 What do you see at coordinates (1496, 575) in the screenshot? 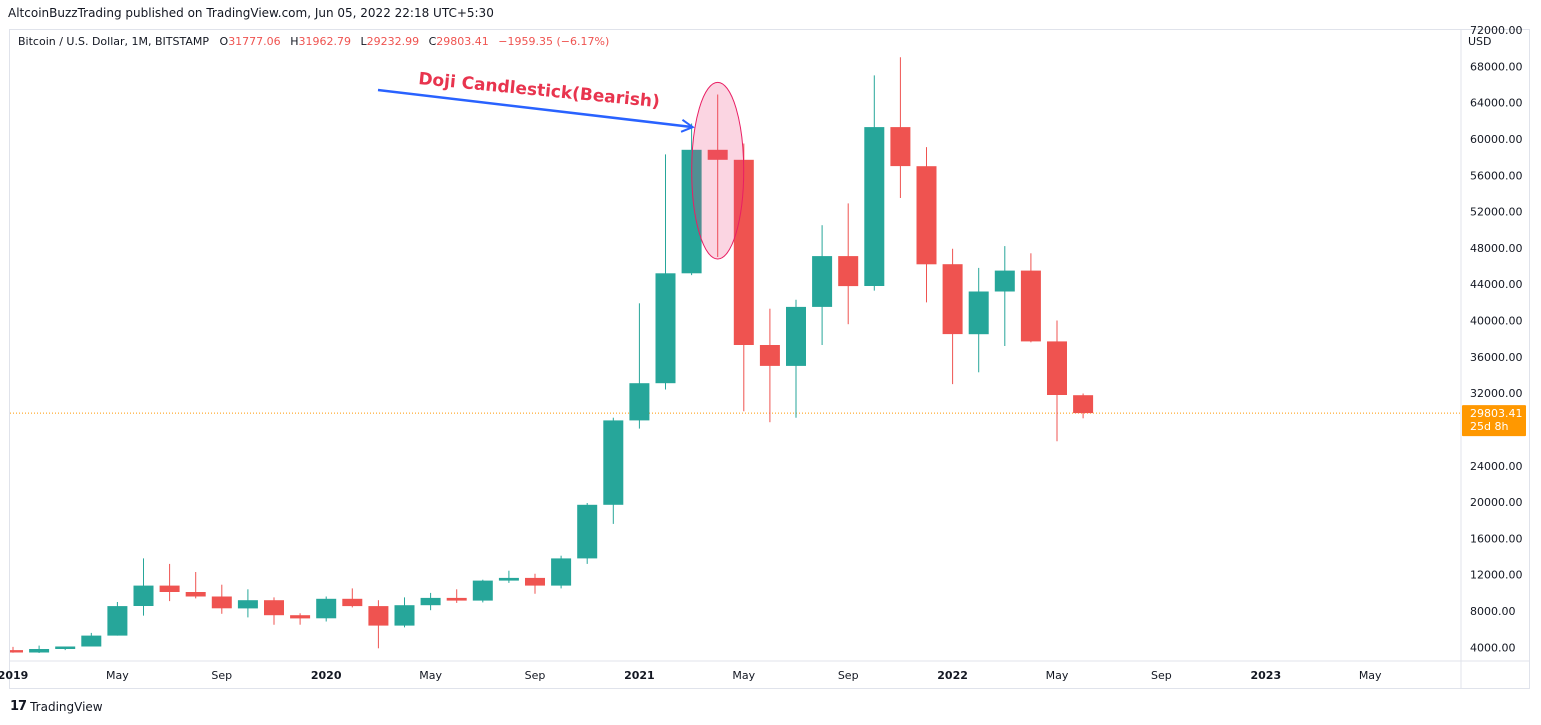
I see `price-tick-label: 12000.00` at bounding box center [1496, 575].